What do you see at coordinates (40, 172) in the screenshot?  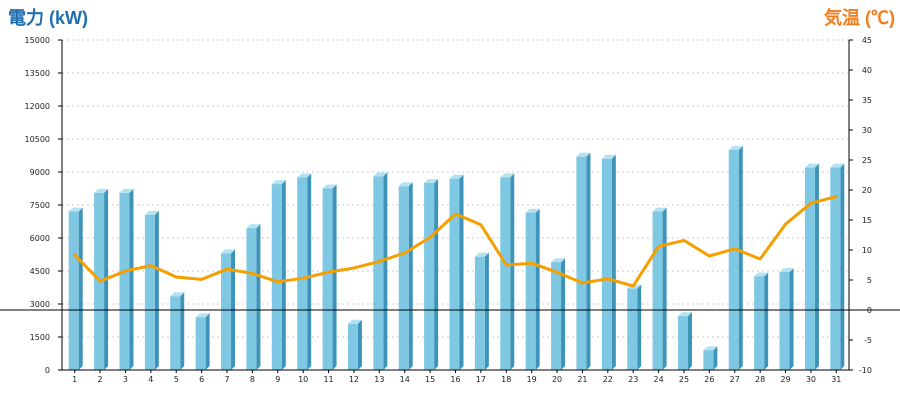 I see `left-tick-label: 9000` at bounding box center [40, 172].